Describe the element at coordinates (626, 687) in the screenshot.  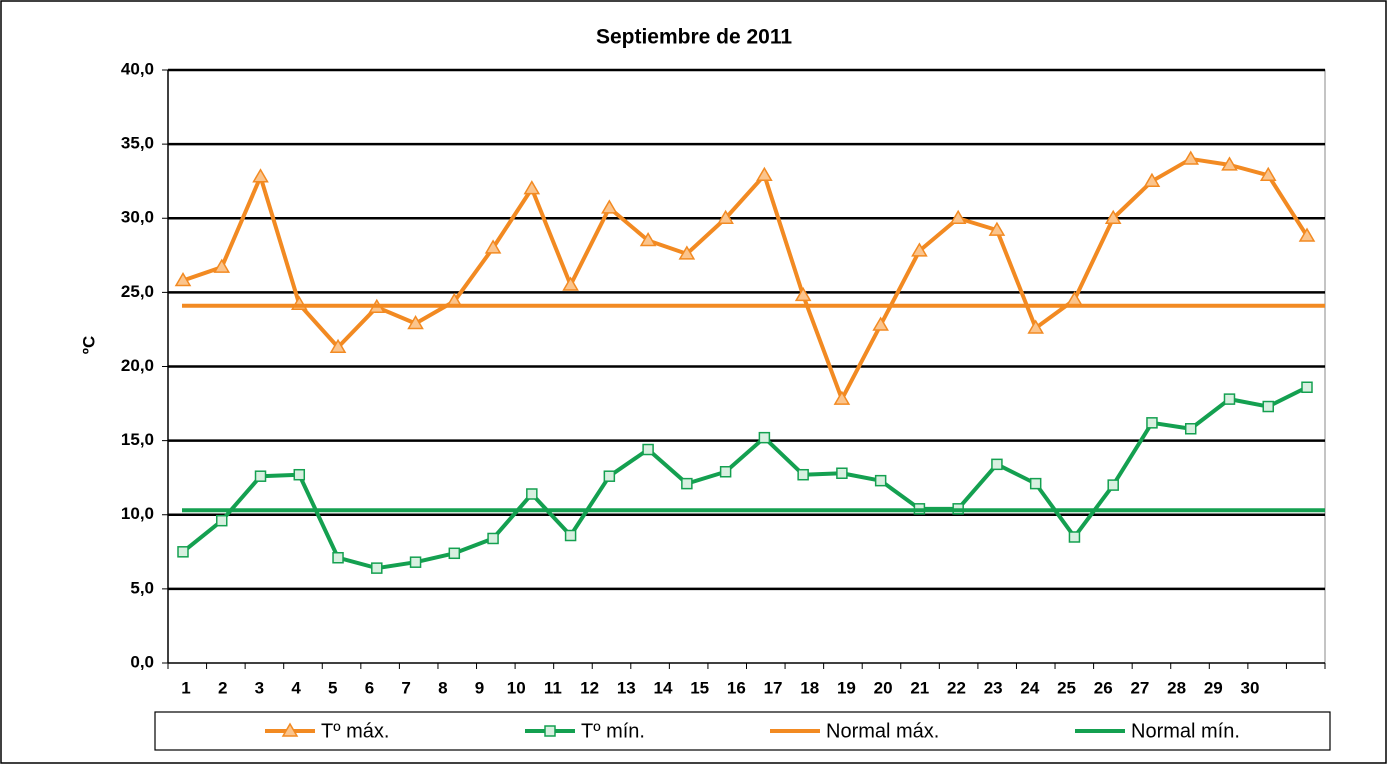
I see `x-tick-label: 13` at that location.